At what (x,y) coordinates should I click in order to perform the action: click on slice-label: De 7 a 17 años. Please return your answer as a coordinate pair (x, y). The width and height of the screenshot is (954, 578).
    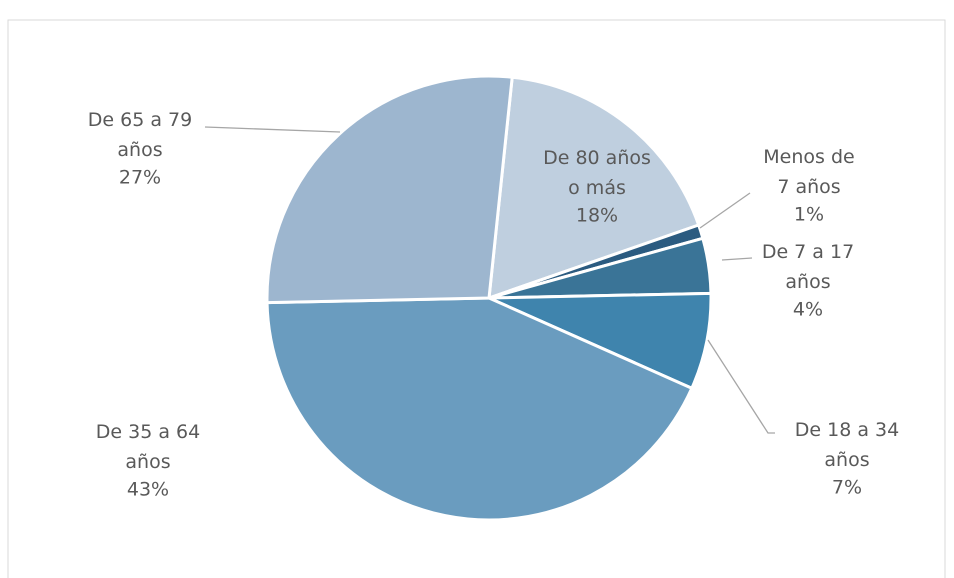
    Looking at the image, I should click on (808, 267).